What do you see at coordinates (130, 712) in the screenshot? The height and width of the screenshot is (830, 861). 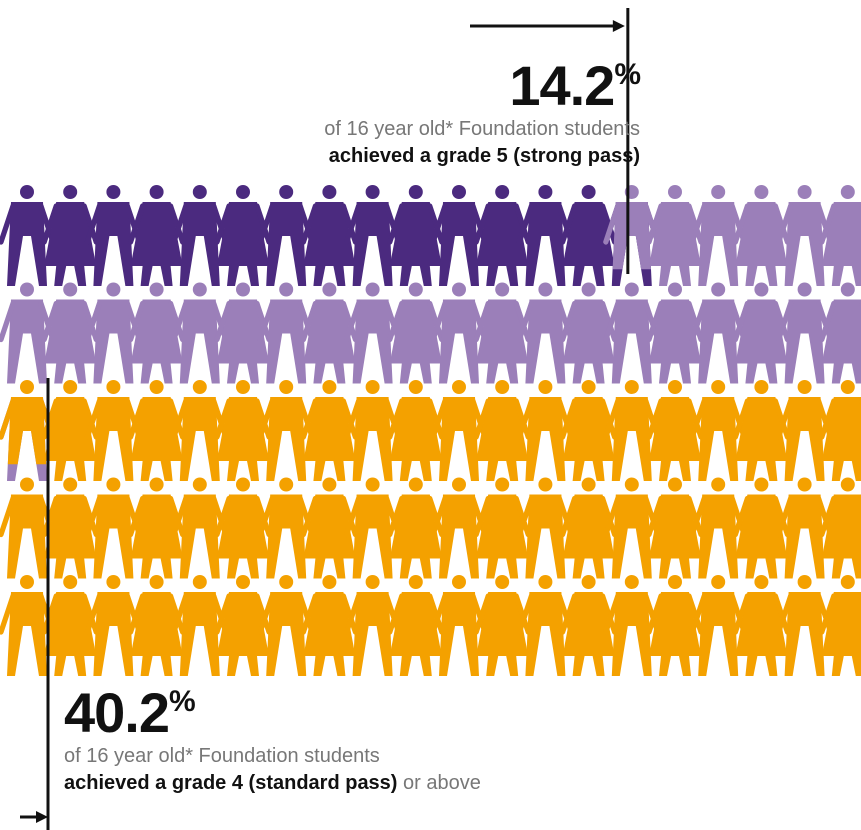 I see `grade4-percentage: 40.2%` at bounding box center [130, 712].